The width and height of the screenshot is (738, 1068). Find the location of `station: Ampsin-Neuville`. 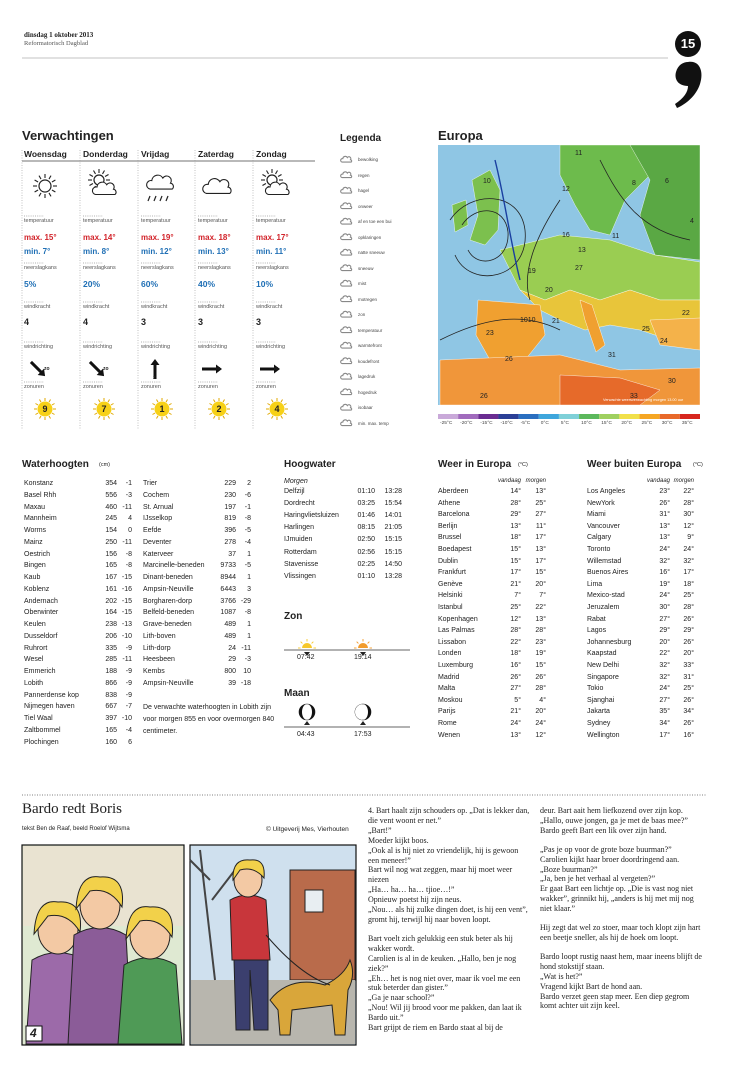

station: Ampsin-Neuville is located at coordinates (168, 683).